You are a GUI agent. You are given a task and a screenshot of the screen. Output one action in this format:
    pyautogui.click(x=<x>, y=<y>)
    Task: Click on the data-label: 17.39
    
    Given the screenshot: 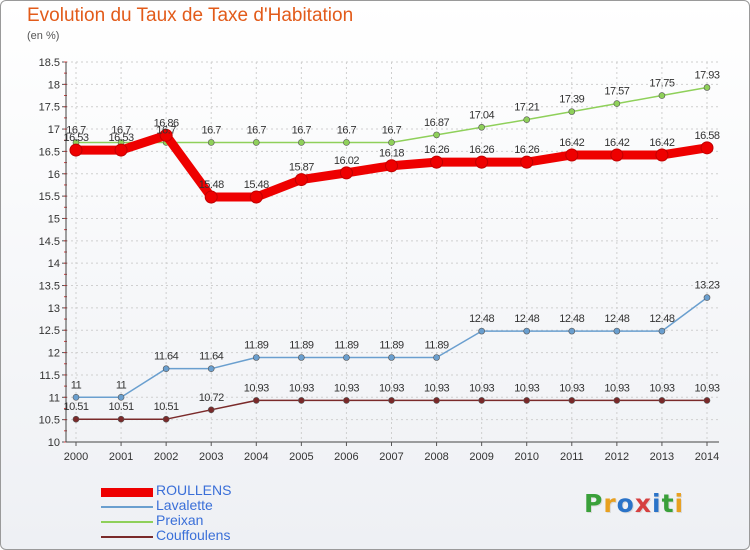 What is the action you would take?
    pyautogui.click(x=571, y=100)
    